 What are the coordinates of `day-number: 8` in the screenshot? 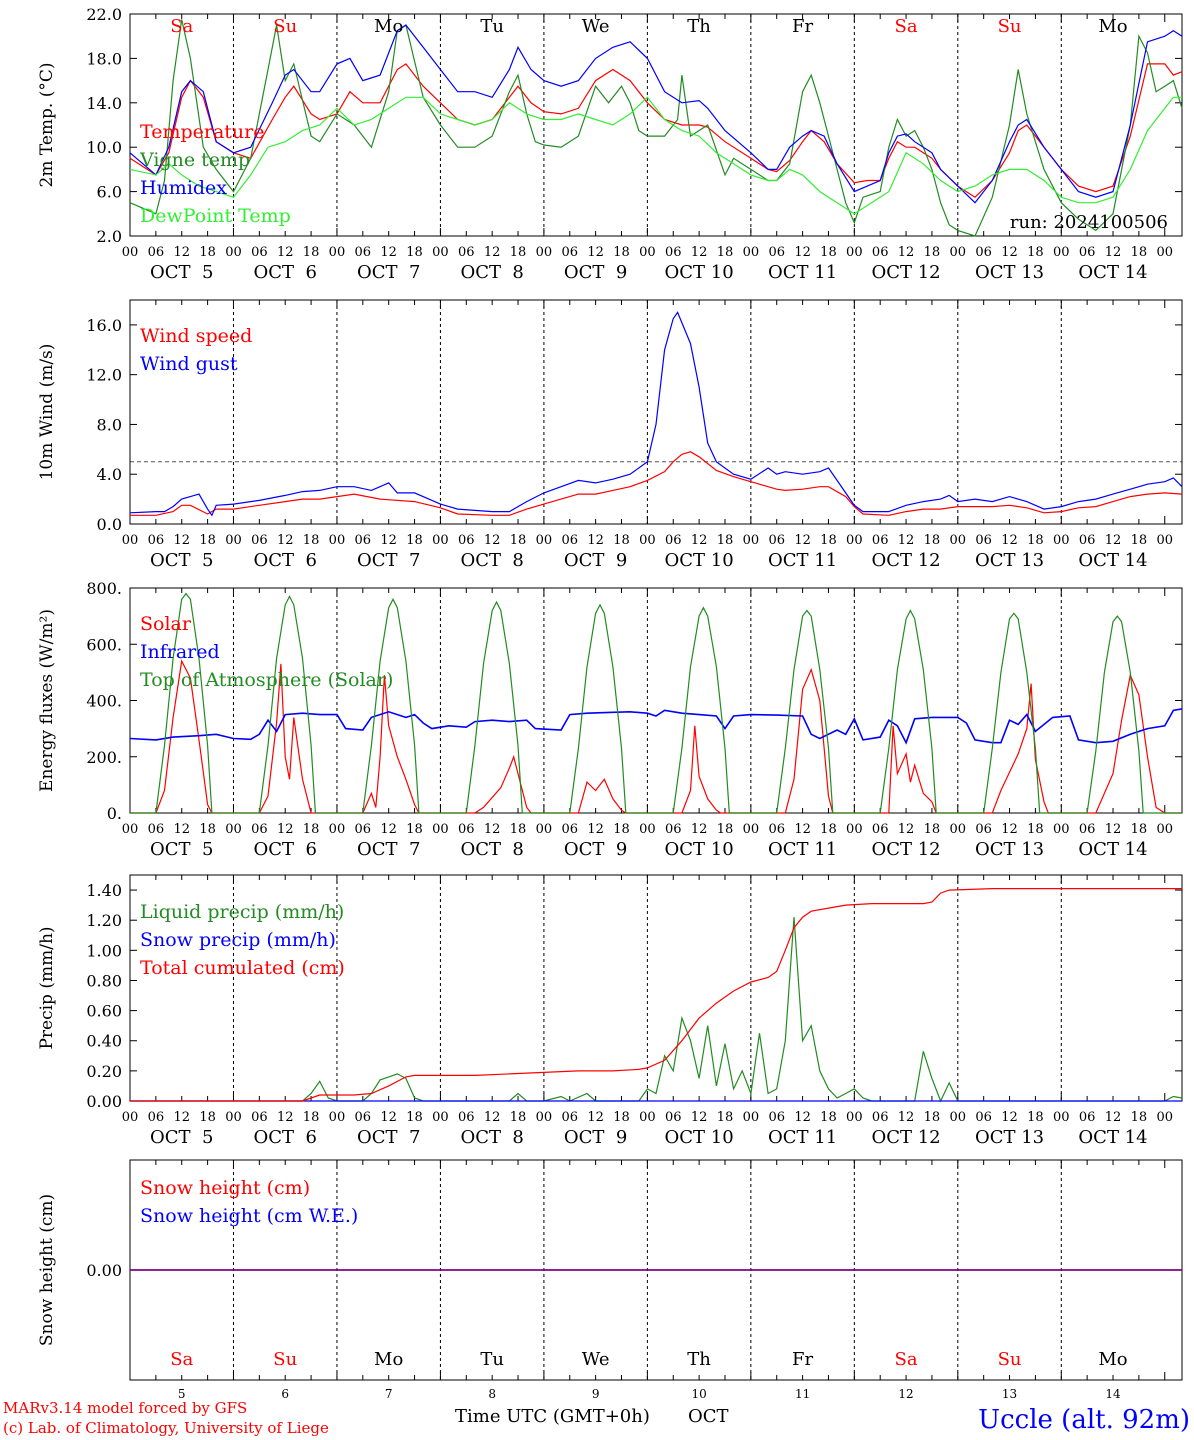 It's located at (492, 1394).